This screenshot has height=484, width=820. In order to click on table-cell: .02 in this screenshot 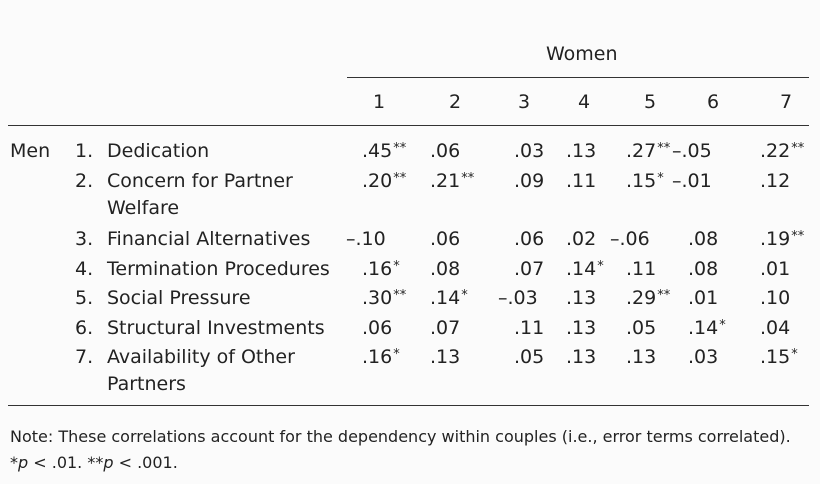, I will do `click(581, 239)`.